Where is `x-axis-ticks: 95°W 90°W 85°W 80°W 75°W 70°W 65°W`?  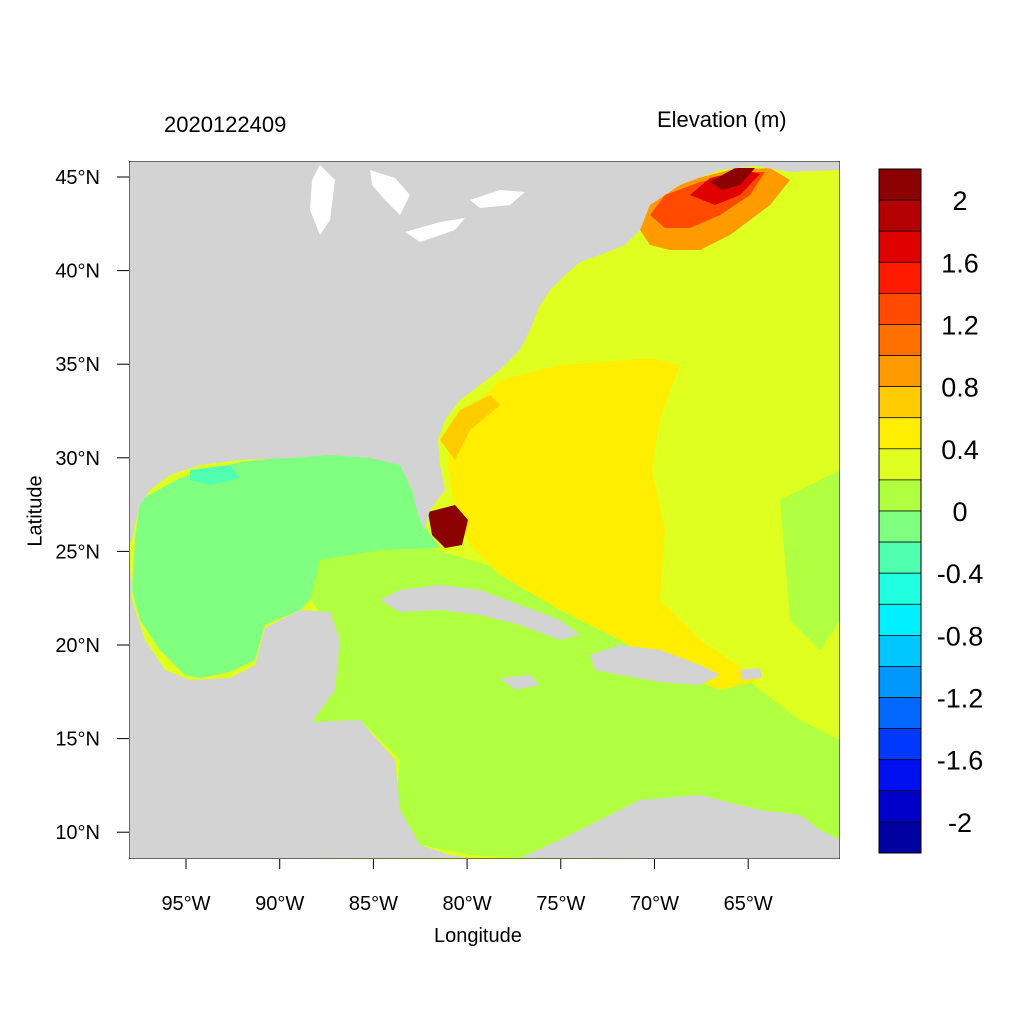
x-axis-ticks: 95°W 90°W 85°W 80°W 75°W 70°W 65°W is located at coordinates (467, 887).